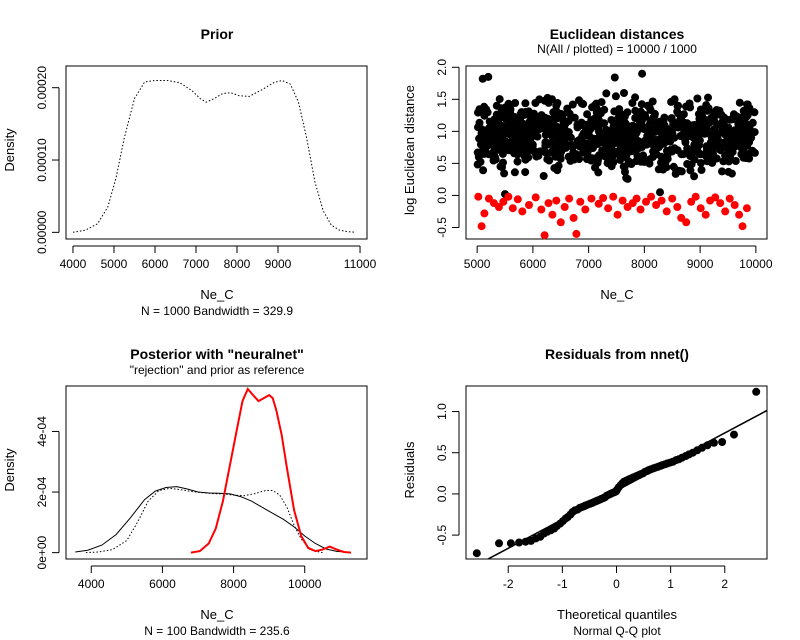 Image resolution: width=800 pixels, height=640 pixels. Describe the element at coordinates (601, 488) in the screenshot. I see `residuals-plot-area: -2 -1 0 1 2 -0.5 0.0 0.5 1.0` at that location.